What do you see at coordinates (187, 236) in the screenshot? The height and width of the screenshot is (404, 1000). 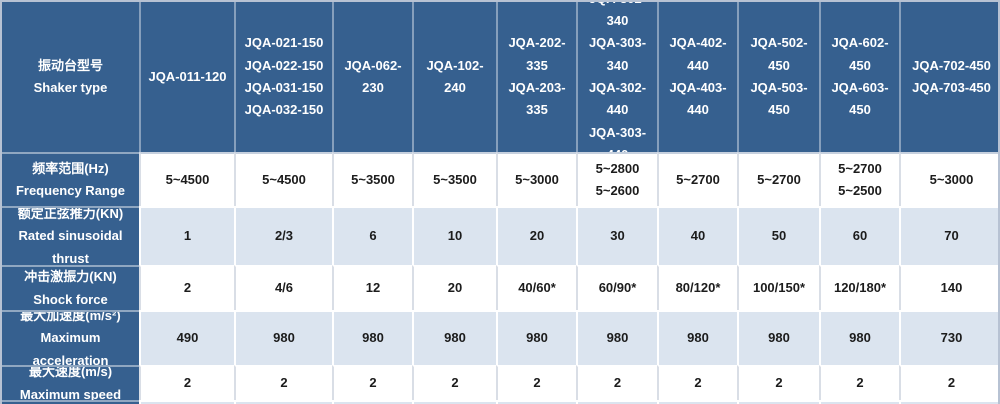 I see `value-line: 1` at bounding box center [187, 236].